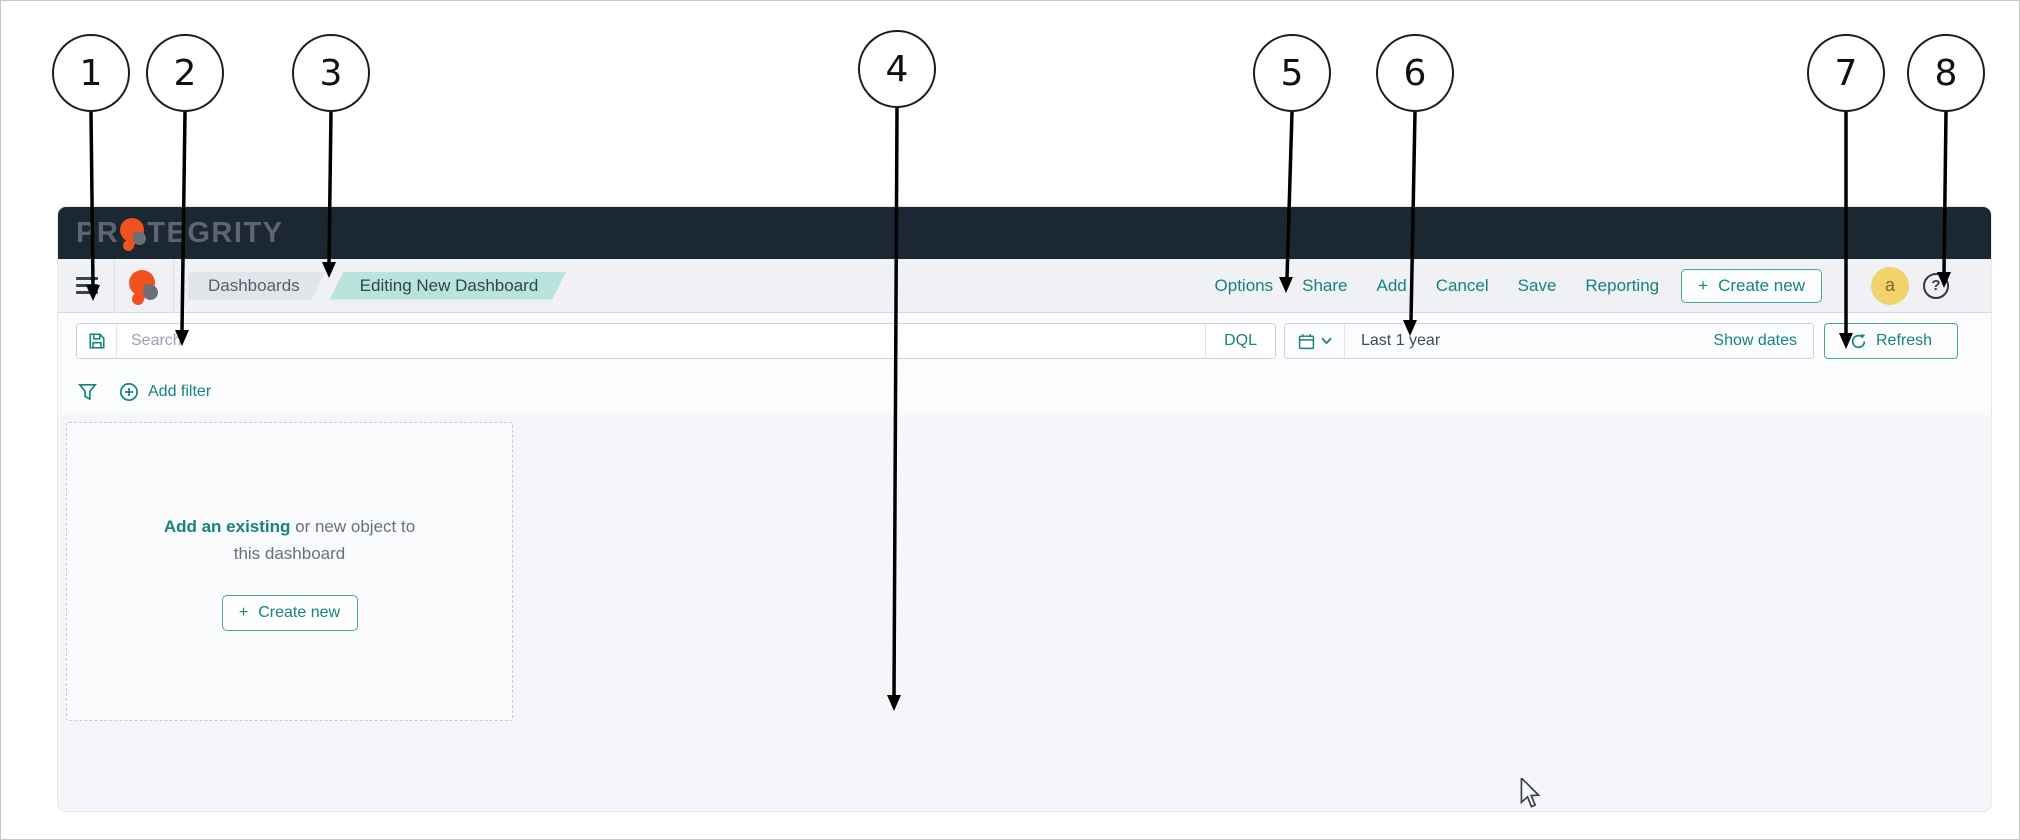 The width and height of the screenshot is (2020, 840). I want to click on create-new-label: Create new, so click(1761, 285).